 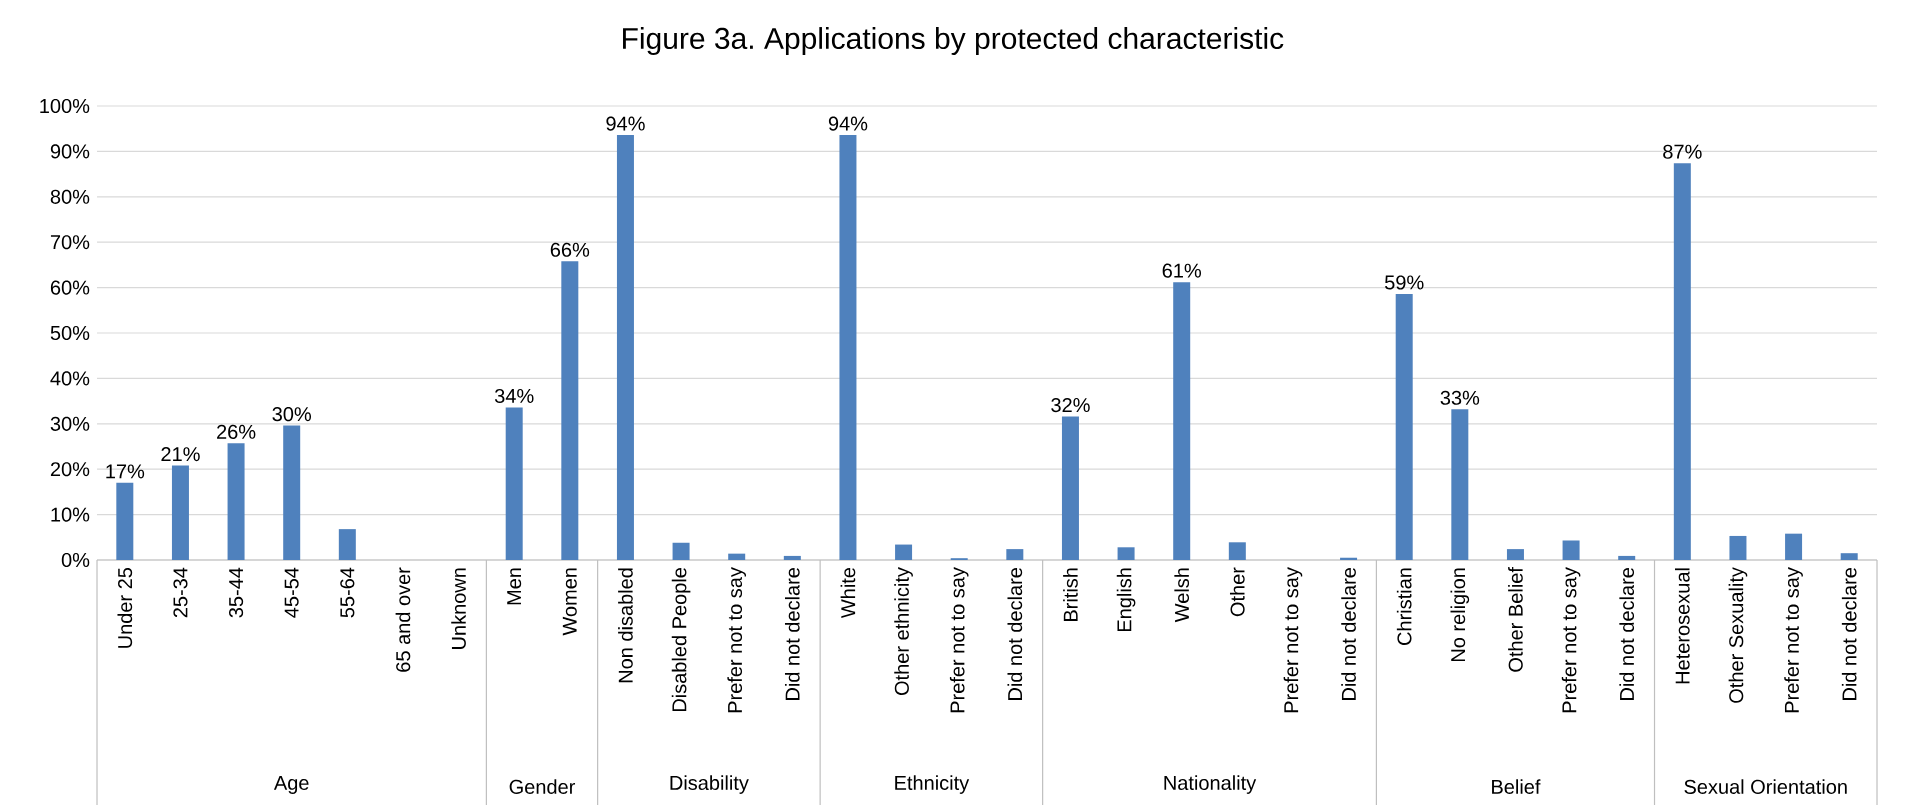 I want to click on data-label: 30%, so click(x=292, y=414).